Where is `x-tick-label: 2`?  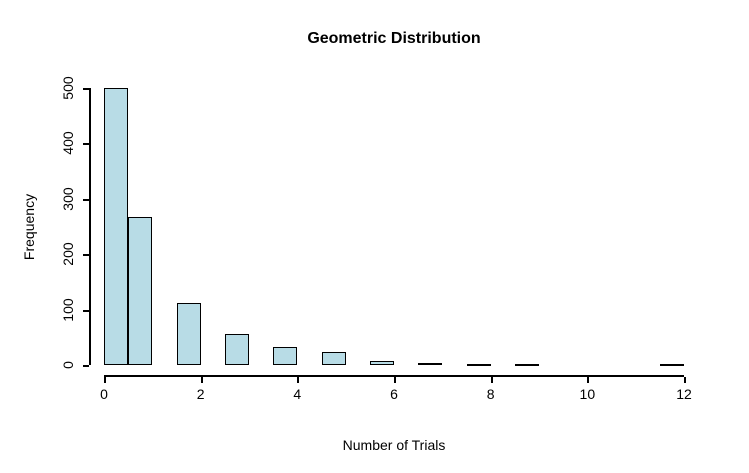
x-tick-label: 2 is located at coordinates (200, 394).